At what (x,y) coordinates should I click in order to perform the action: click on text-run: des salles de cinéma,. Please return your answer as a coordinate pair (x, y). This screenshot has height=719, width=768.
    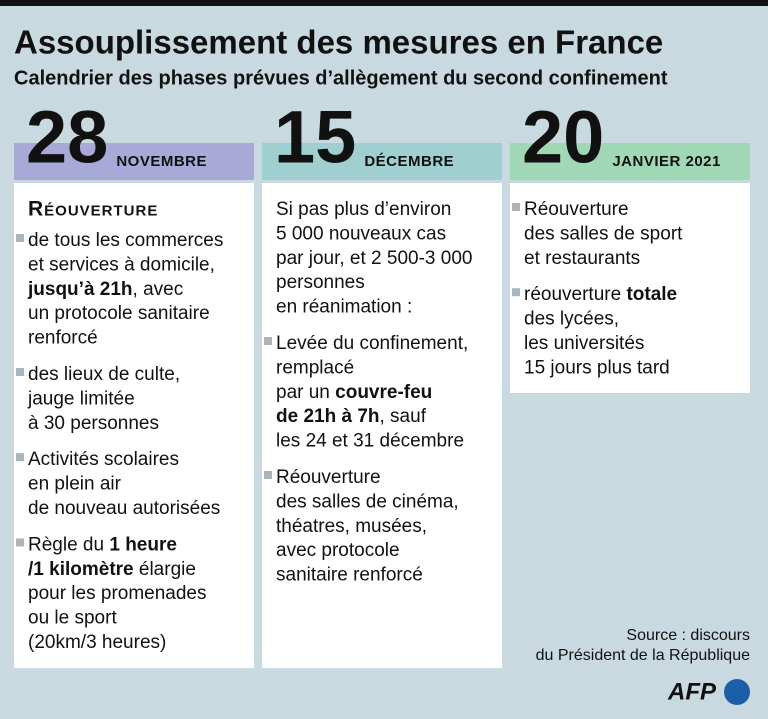
    Looking at the image, I should click on (367, 501).